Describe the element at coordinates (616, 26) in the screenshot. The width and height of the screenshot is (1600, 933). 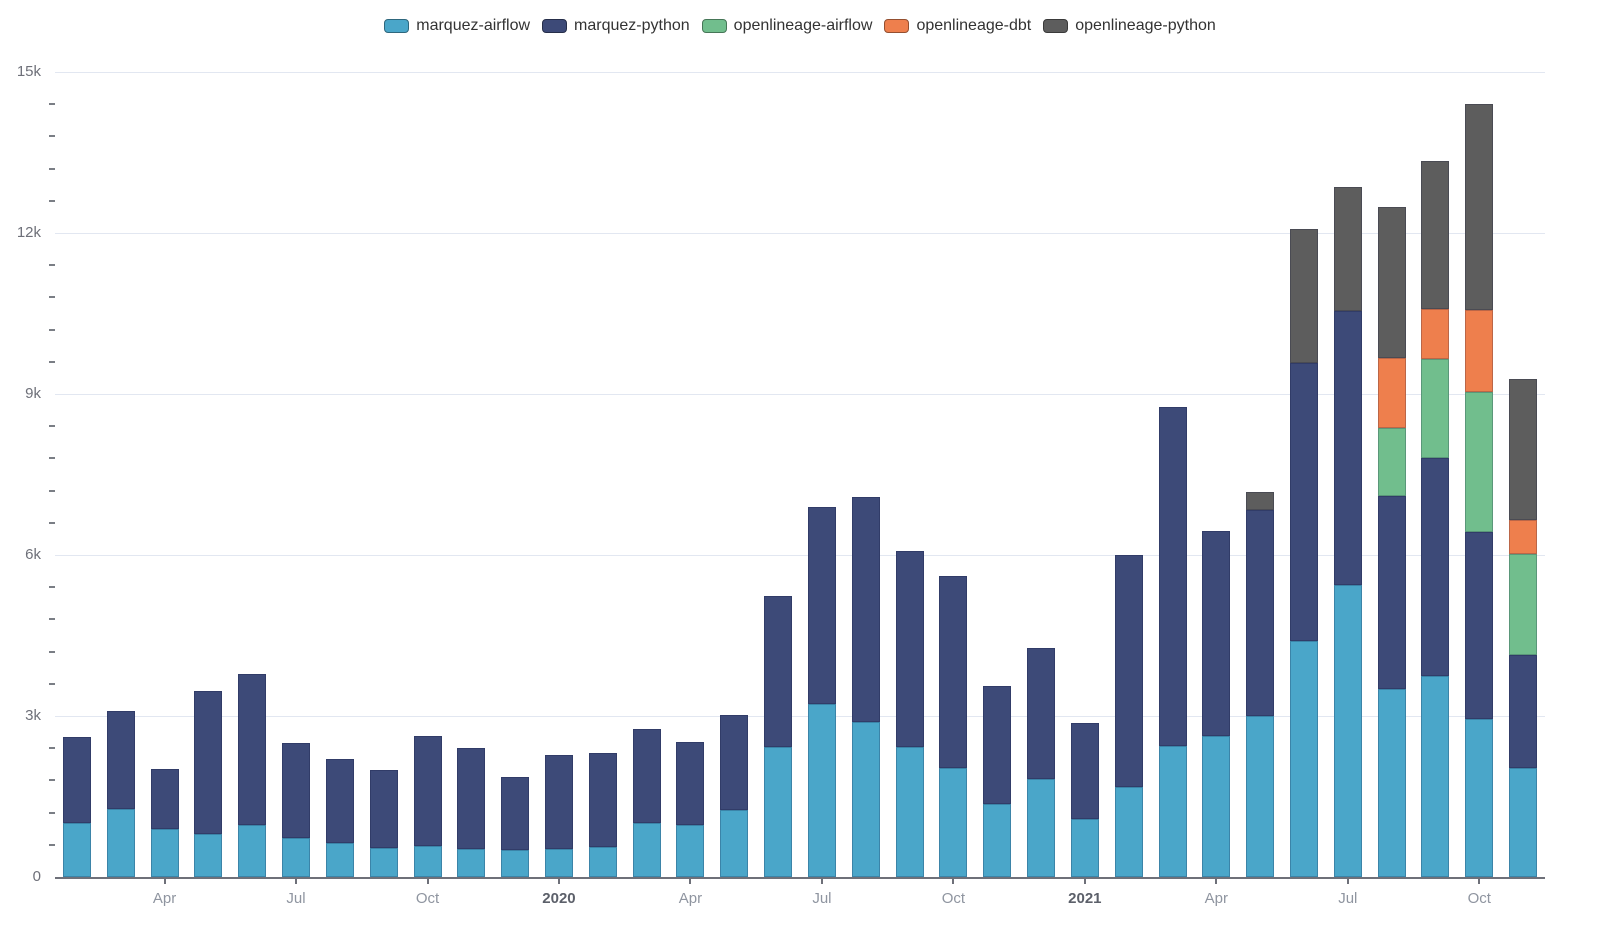
I see `legend-item-marquez-python: marquez-python` at that location.